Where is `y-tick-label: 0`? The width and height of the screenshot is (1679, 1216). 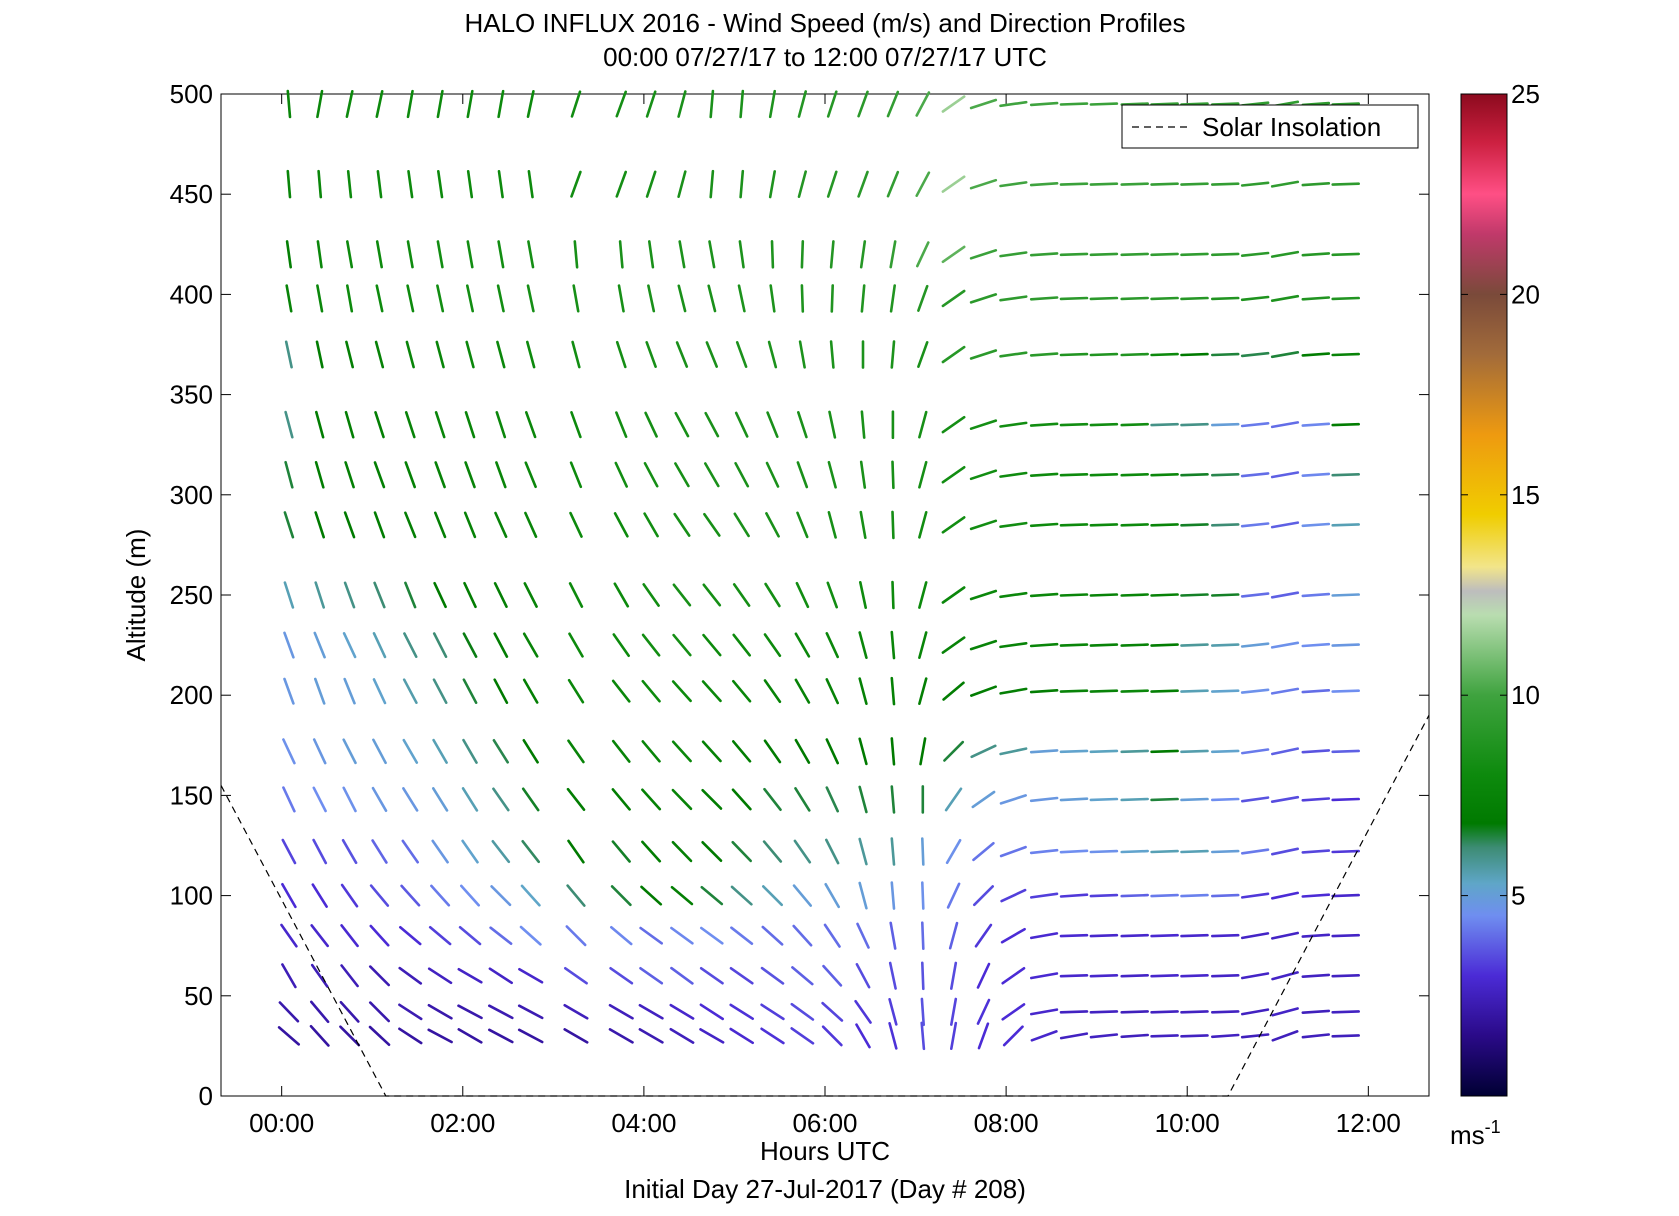 y-tick-label: 0 is located at coordinates (206, 1096).